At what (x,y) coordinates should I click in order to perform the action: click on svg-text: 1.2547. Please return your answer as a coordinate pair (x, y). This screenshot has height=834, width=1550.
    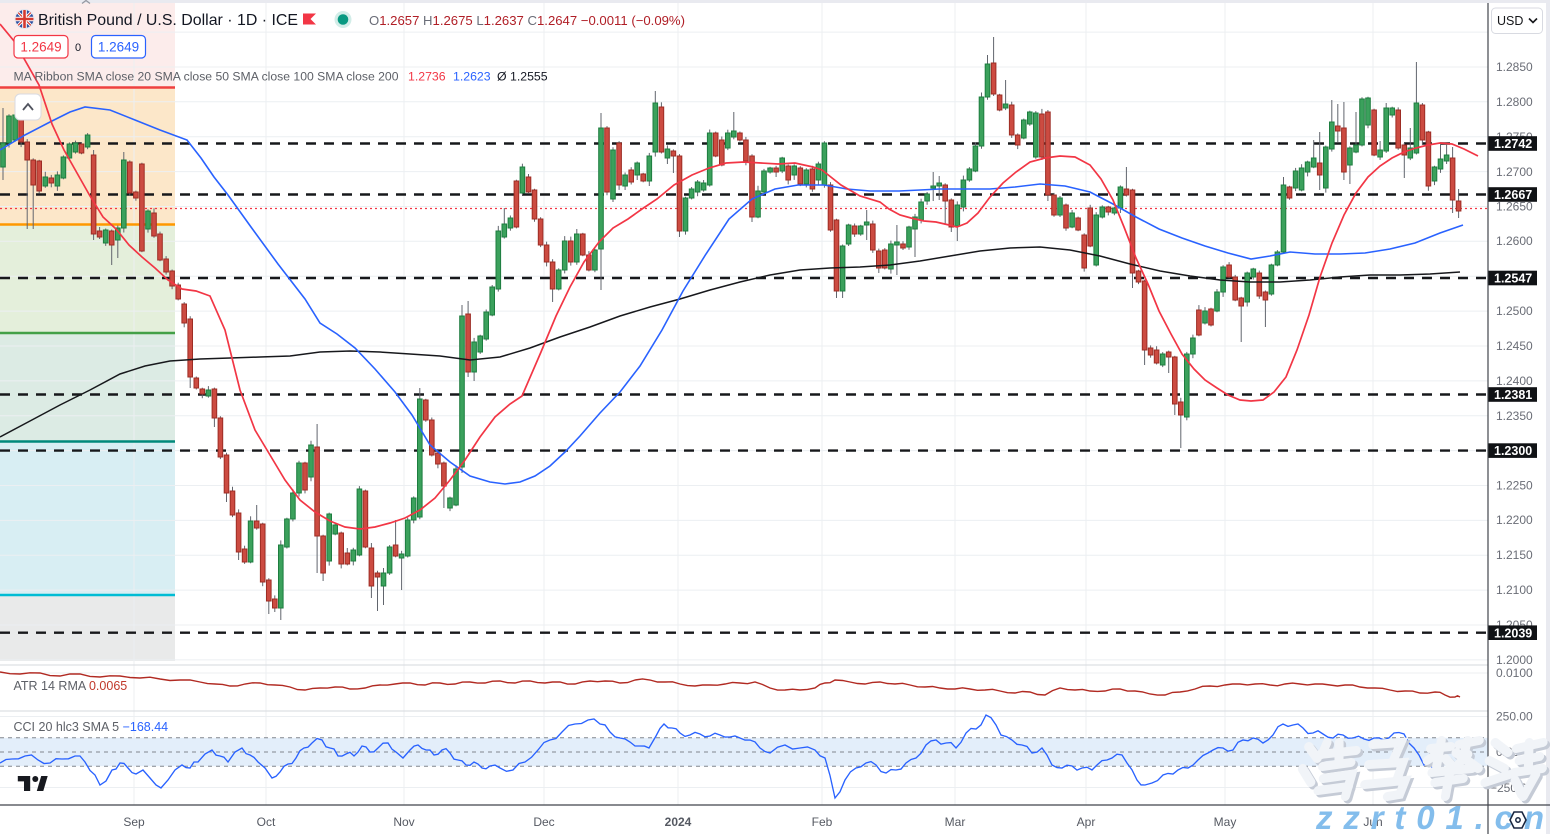
    Looking at the image, I should click on (1513, 279).